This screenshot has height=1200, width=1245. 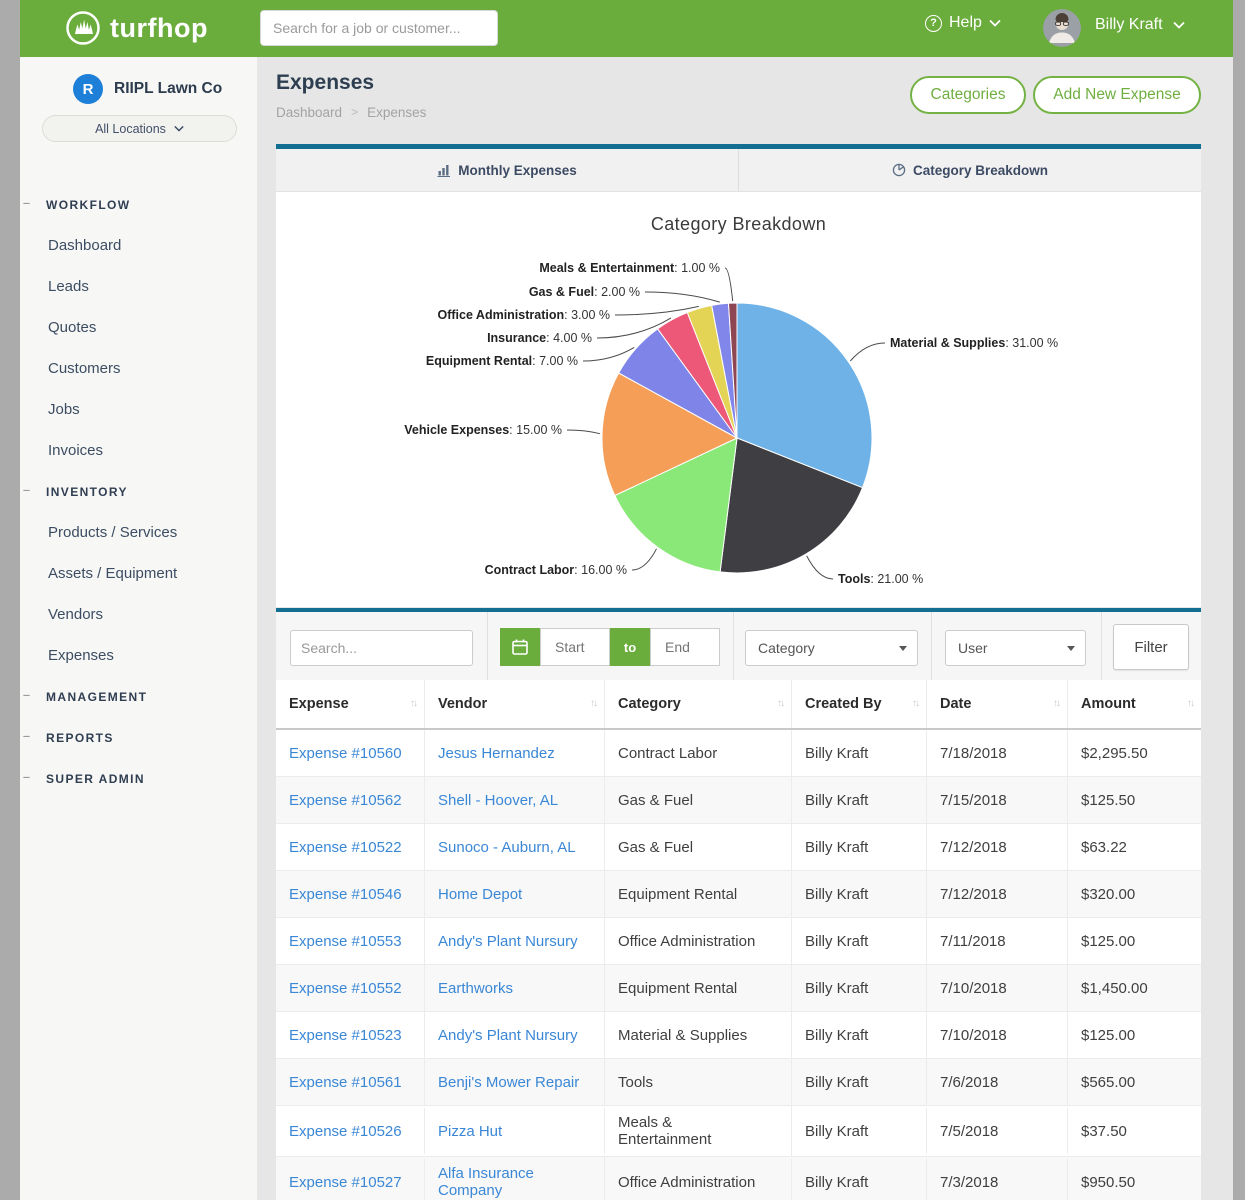 I want to click on filter-bar: to Category User Filter, so click(x=738, y=644).